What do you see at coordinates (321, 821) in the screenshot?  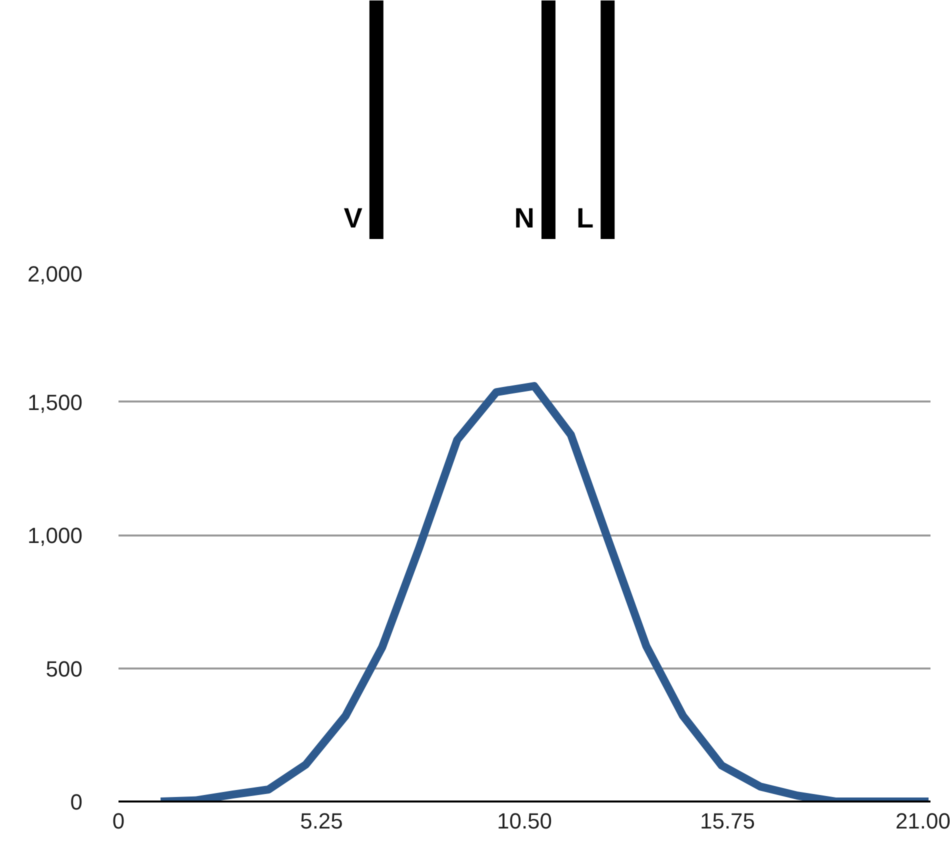 I see `x-tick-label: 5.25` at bounding box center [321, 821].